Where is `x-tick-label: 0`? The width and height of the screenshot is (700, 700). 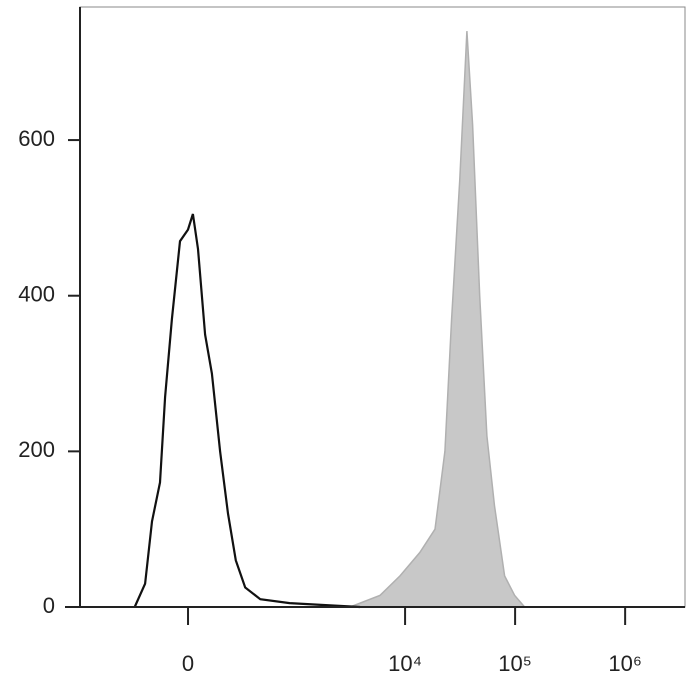
x-tick-label: 0 is located at coordinates (188, 663).